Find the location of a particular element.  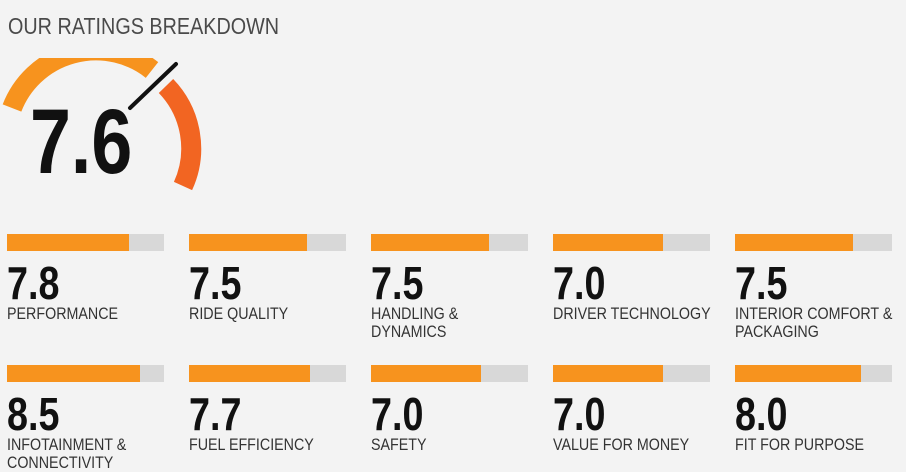

rating-card: 8.0 FIT FOR PURPOSE is located at coordinates (815, 409).